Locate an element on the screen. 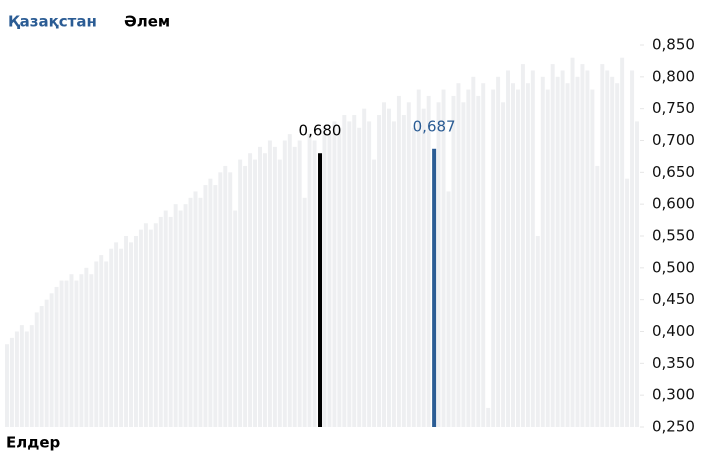 Image resolution: width=705 pixels, height=454 pixels. y-tick-label: 0,800 is located at coordinates (673, 76).